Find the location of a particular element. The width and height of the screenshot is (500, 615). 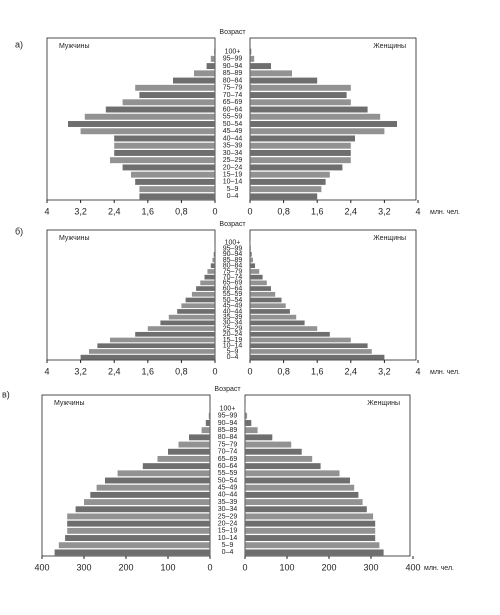

age-label: 85–89 is located at coordinates (233, 73).